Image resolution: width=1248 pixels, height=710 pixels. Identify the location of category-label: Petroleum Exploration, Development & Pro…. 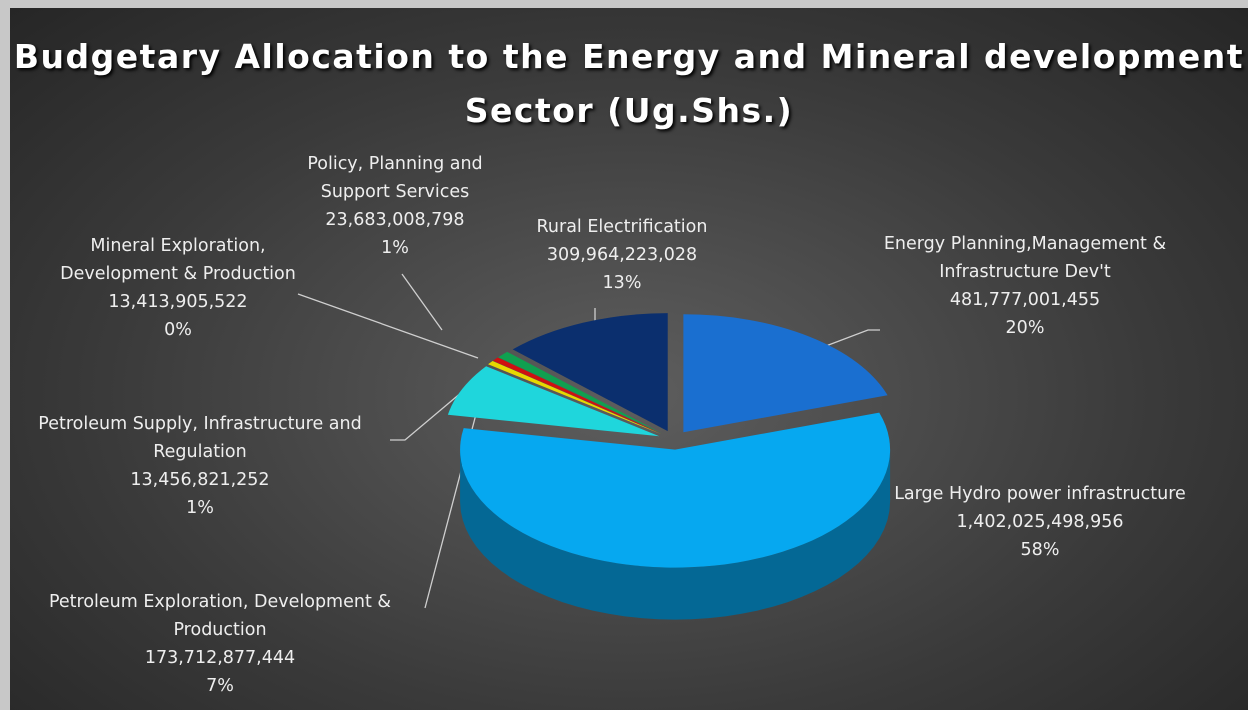
(220, 616).